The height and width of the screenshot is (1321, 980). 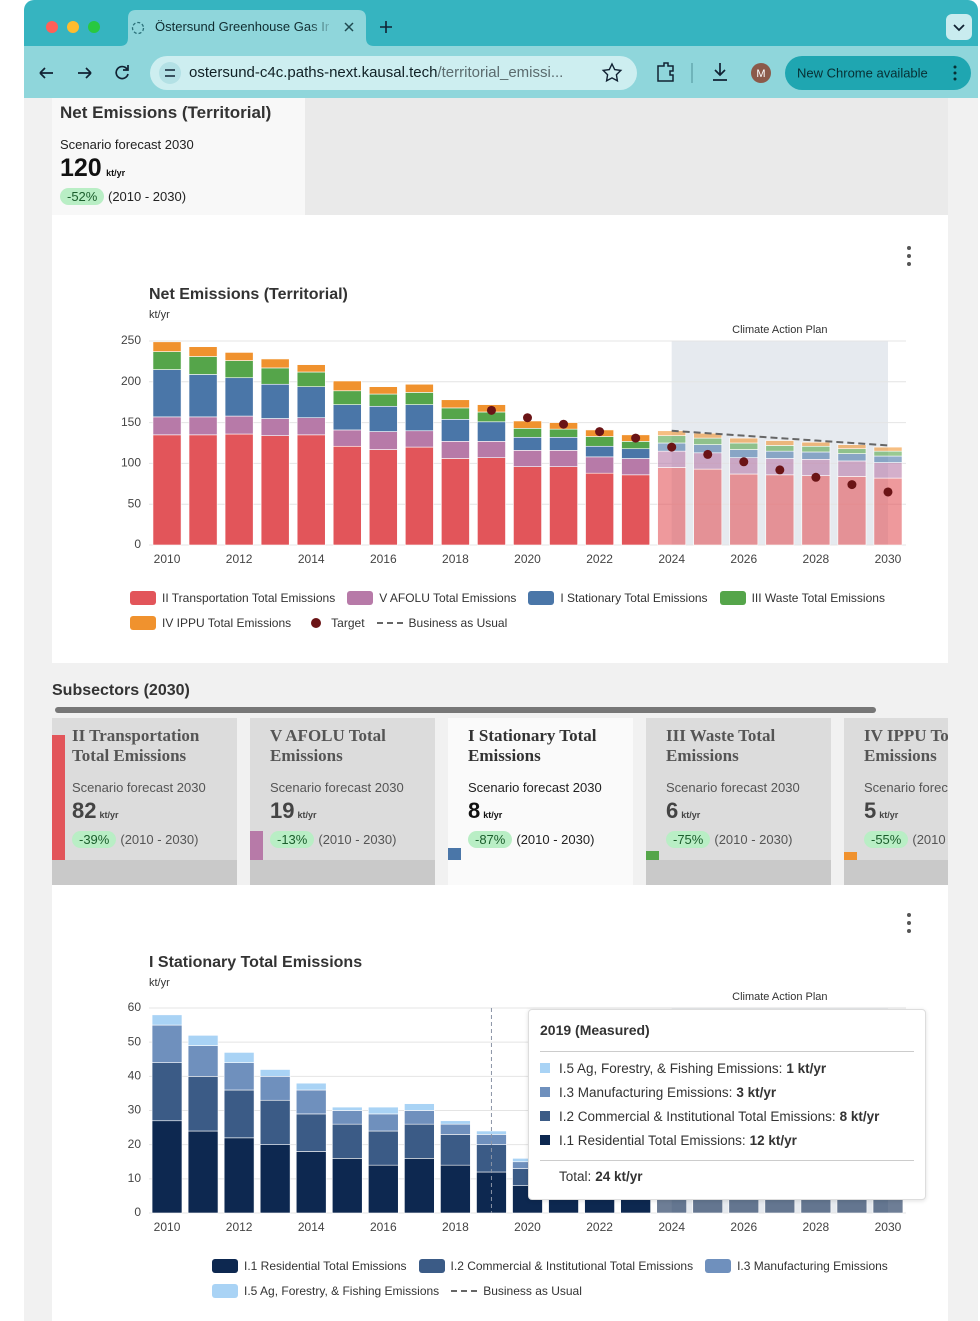 I want to click on tooltip-swatch, so click(x=545, y=1116).